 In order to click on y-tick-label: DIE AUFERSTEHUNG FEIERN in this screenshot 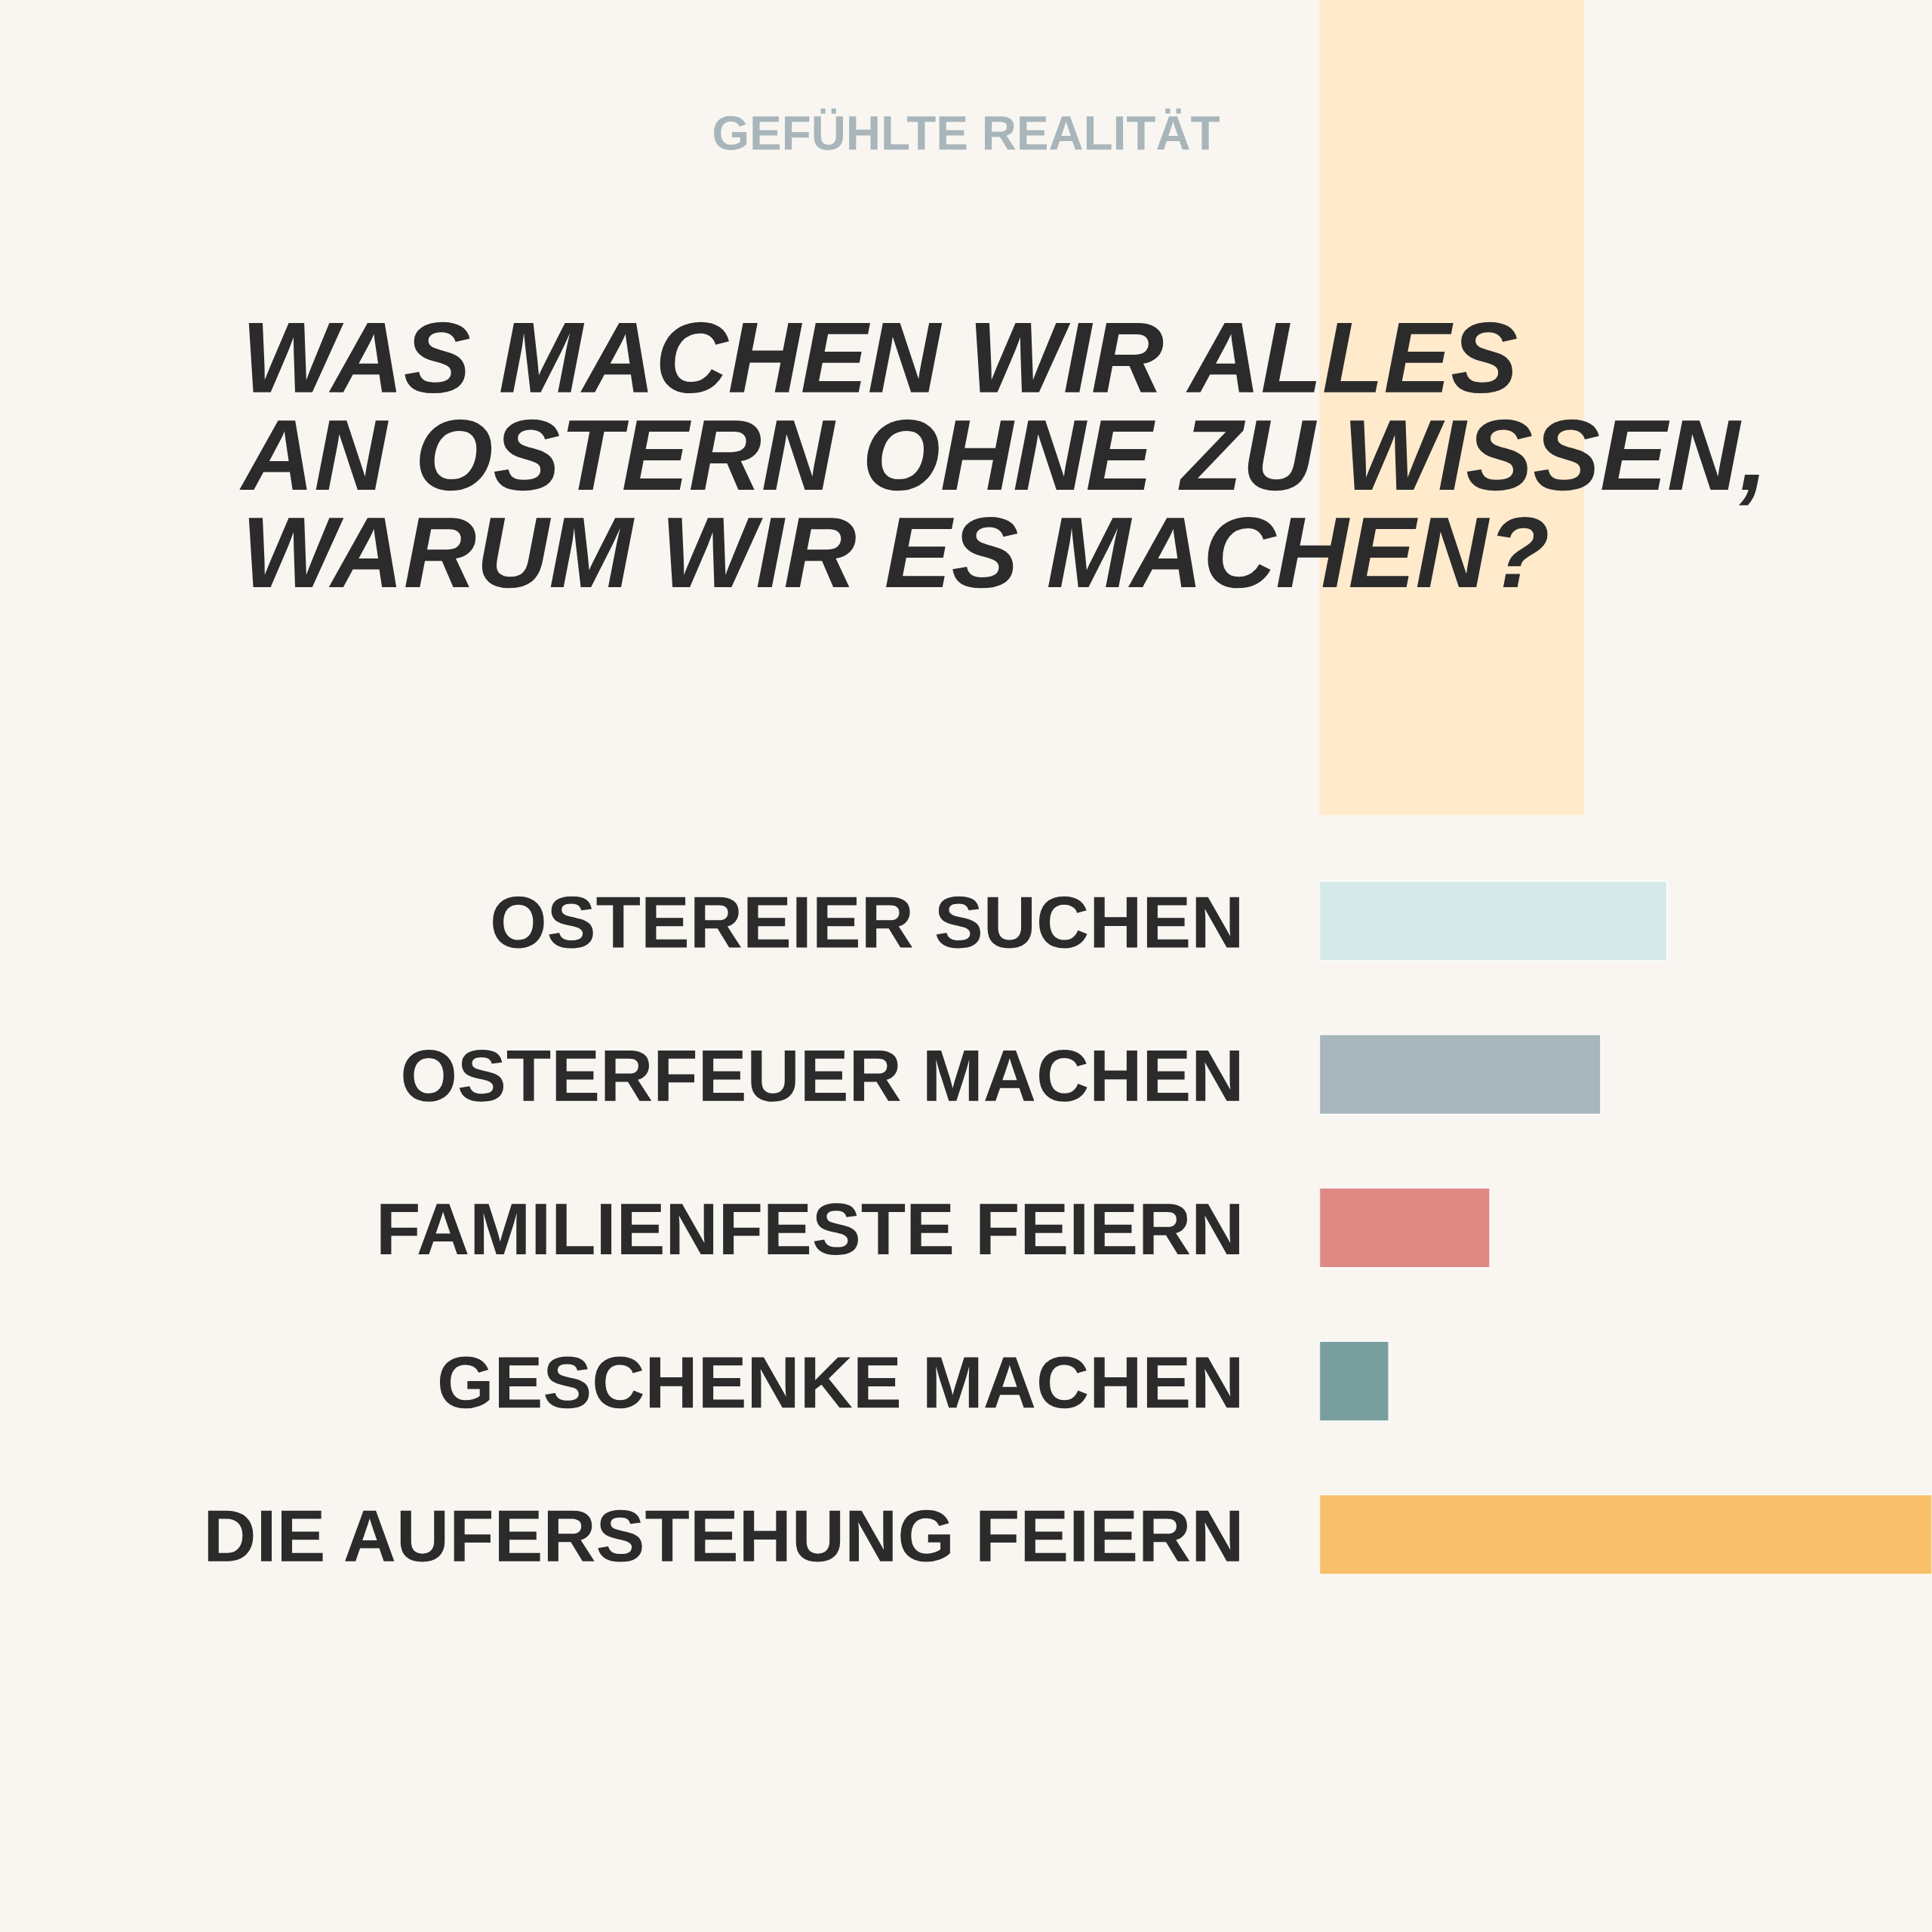, I will do `click(723, 1535)`.